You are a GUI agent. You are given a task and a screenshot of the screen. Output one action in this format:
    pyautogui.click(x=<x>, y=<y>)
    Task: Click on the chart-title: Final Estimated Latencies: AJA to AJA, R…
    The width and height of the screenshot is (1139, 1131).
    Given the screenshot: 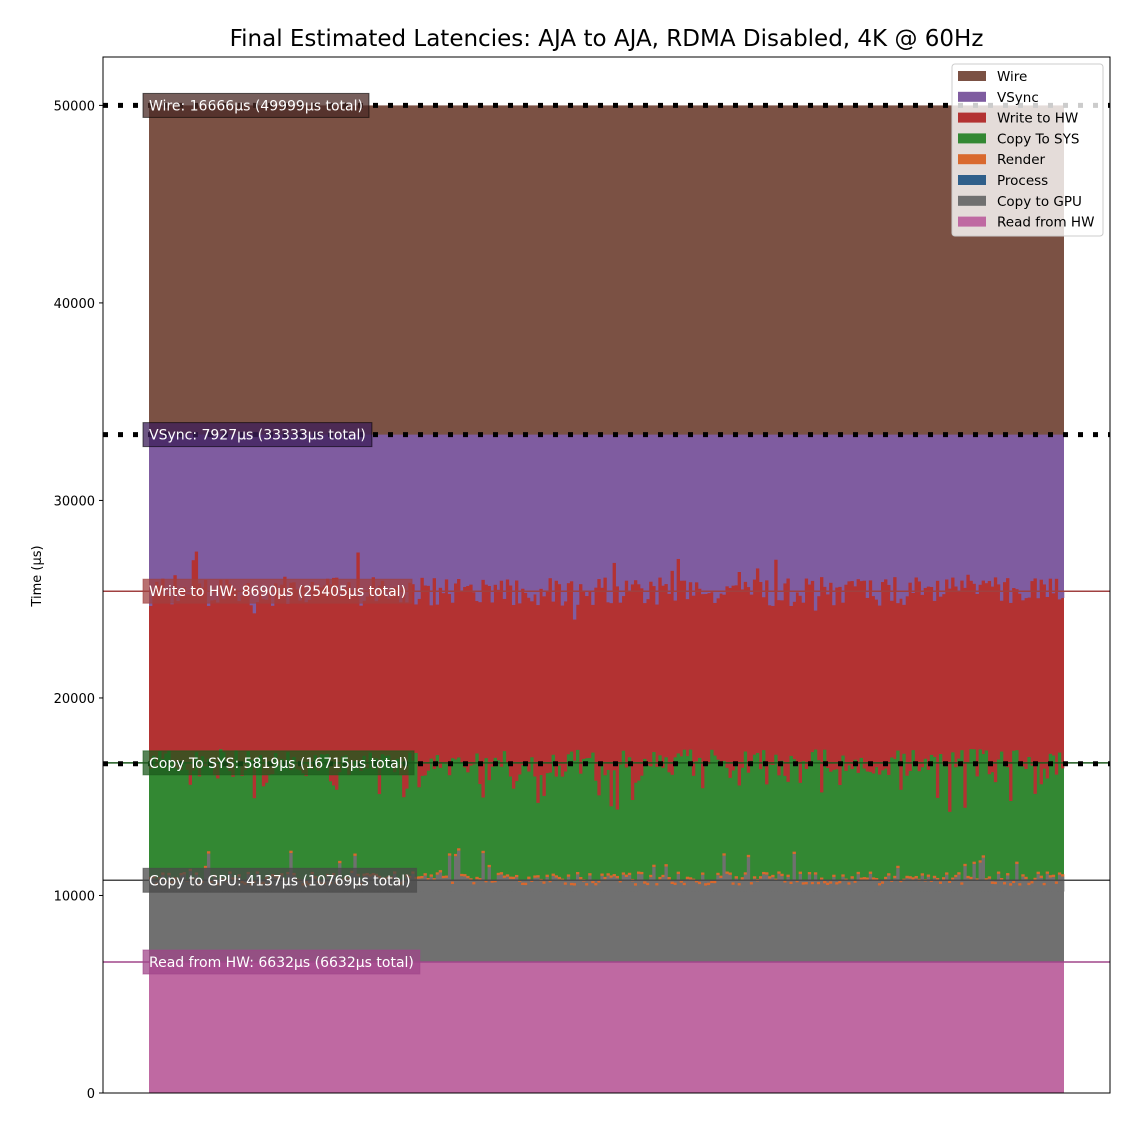 What is the action you would take?
    pyautogui.click(x=606, y=39)
    